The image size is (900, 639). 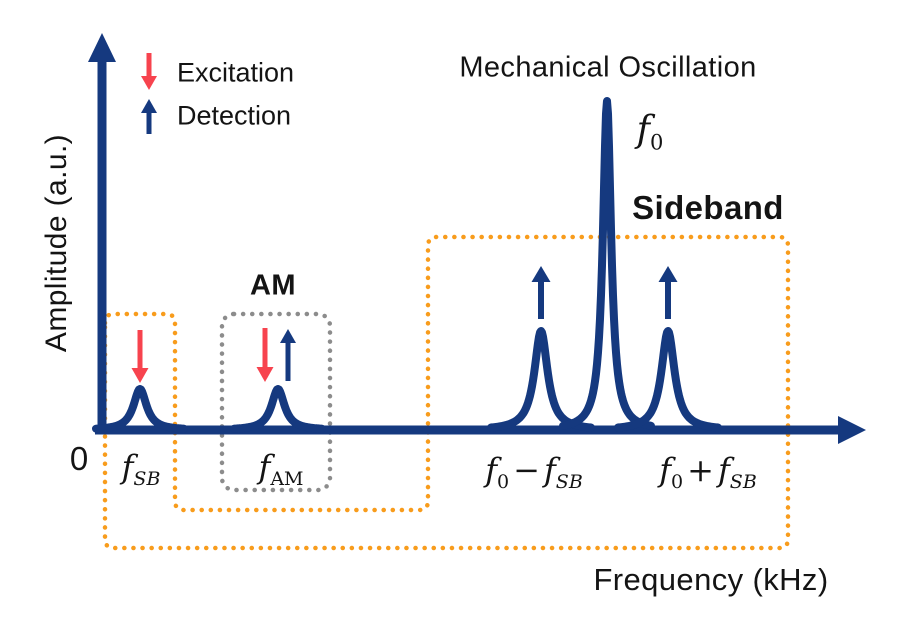 What do you see at coordinates (147, 479) in the screenshot?
I see `fsb-sub: SB` at bounding box center [147, 479].